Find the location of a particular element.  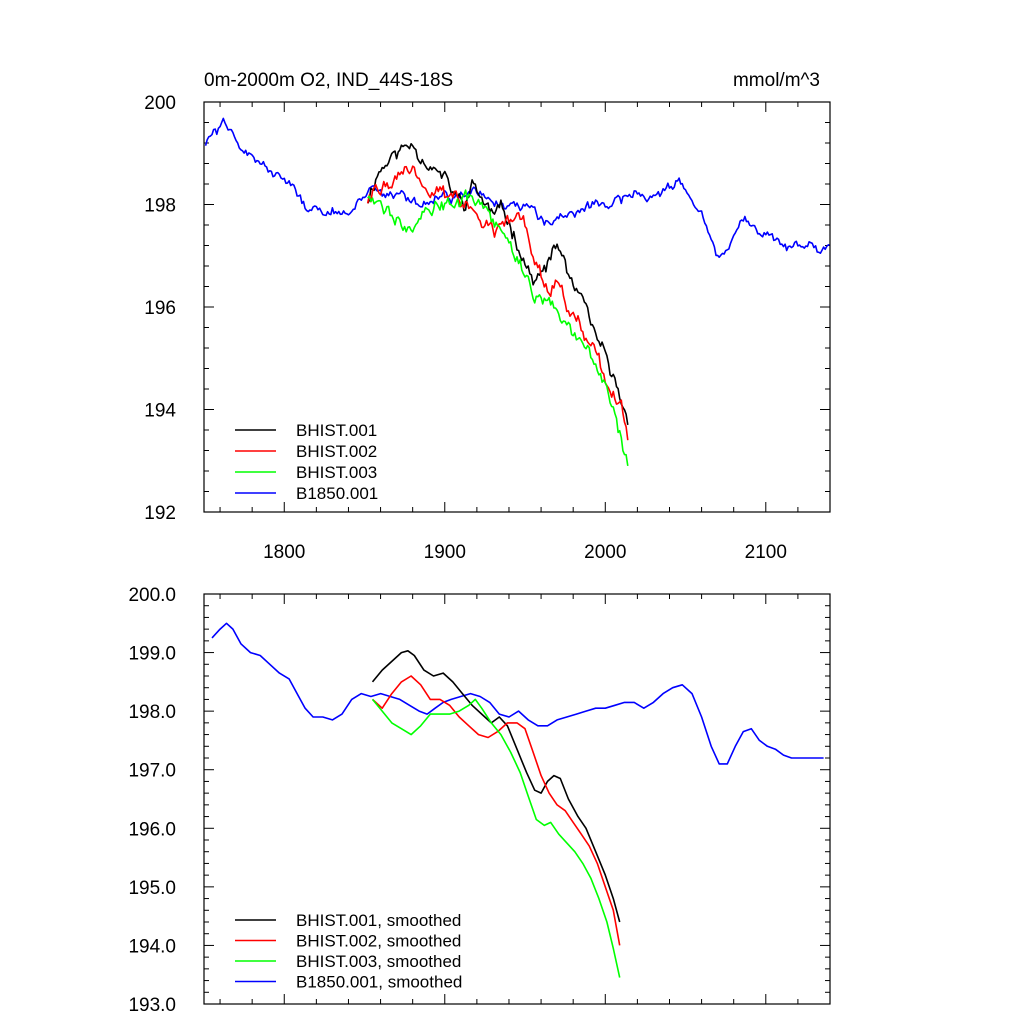

legend-label: BHIST.001 is located at coordinates (336, 430).